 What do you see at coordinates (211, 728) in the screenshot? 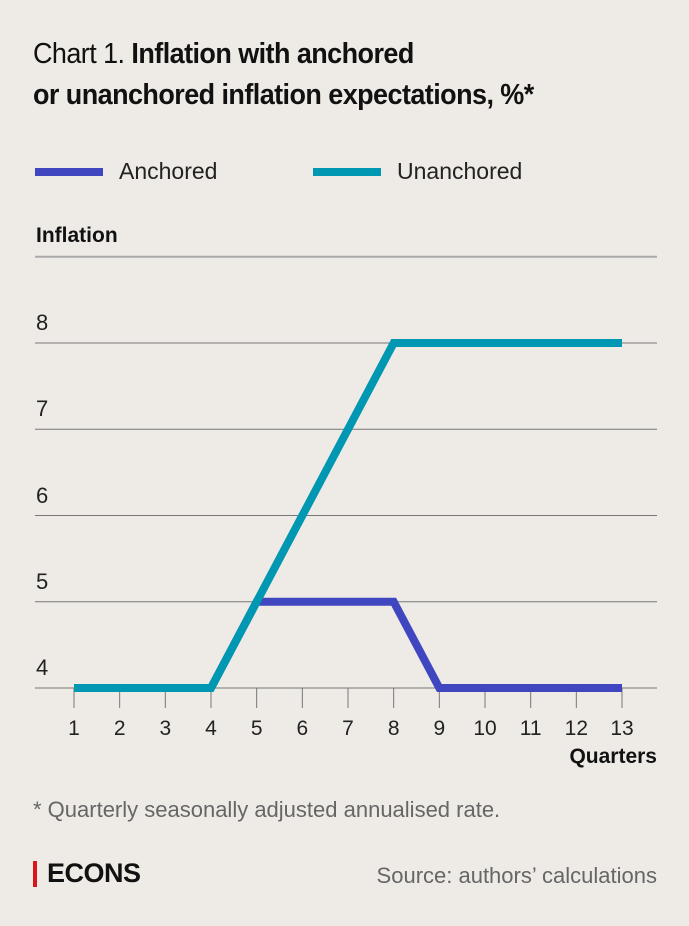
I see `x-tick-label: 4` at bounding box center [211, 728].